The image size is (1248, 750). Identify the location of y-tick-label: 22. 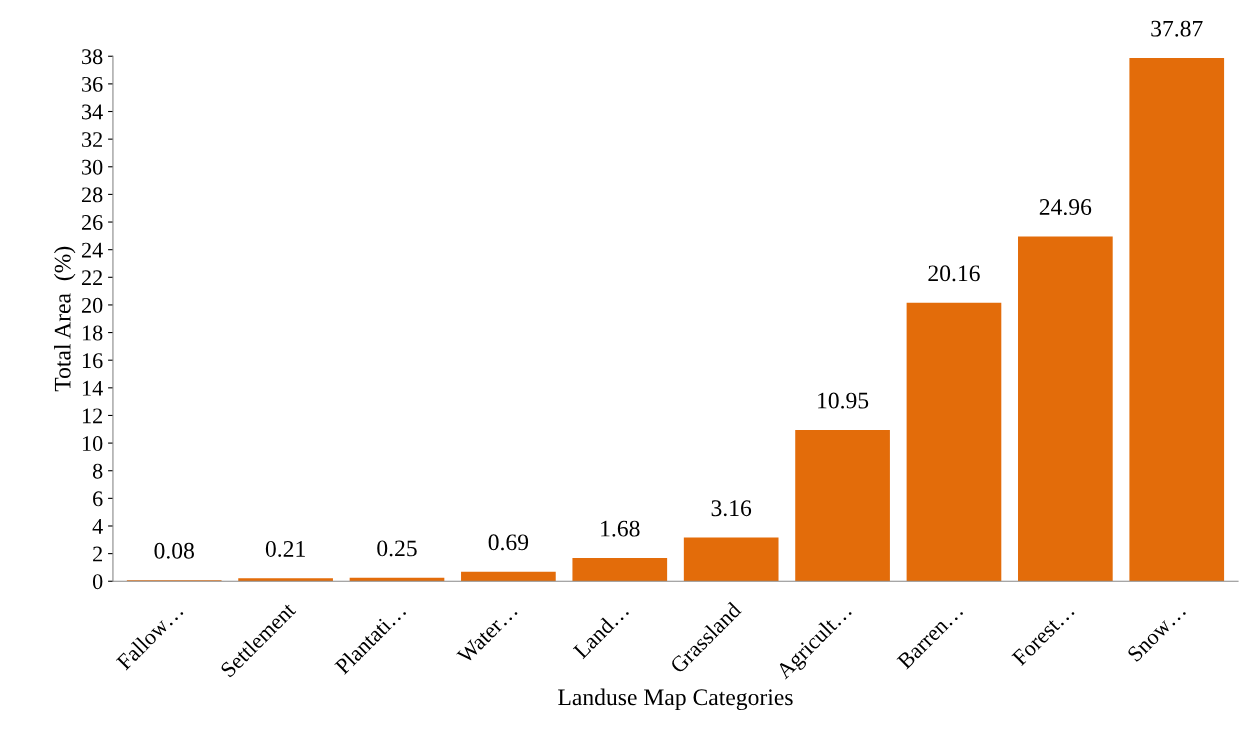
(91, 278).